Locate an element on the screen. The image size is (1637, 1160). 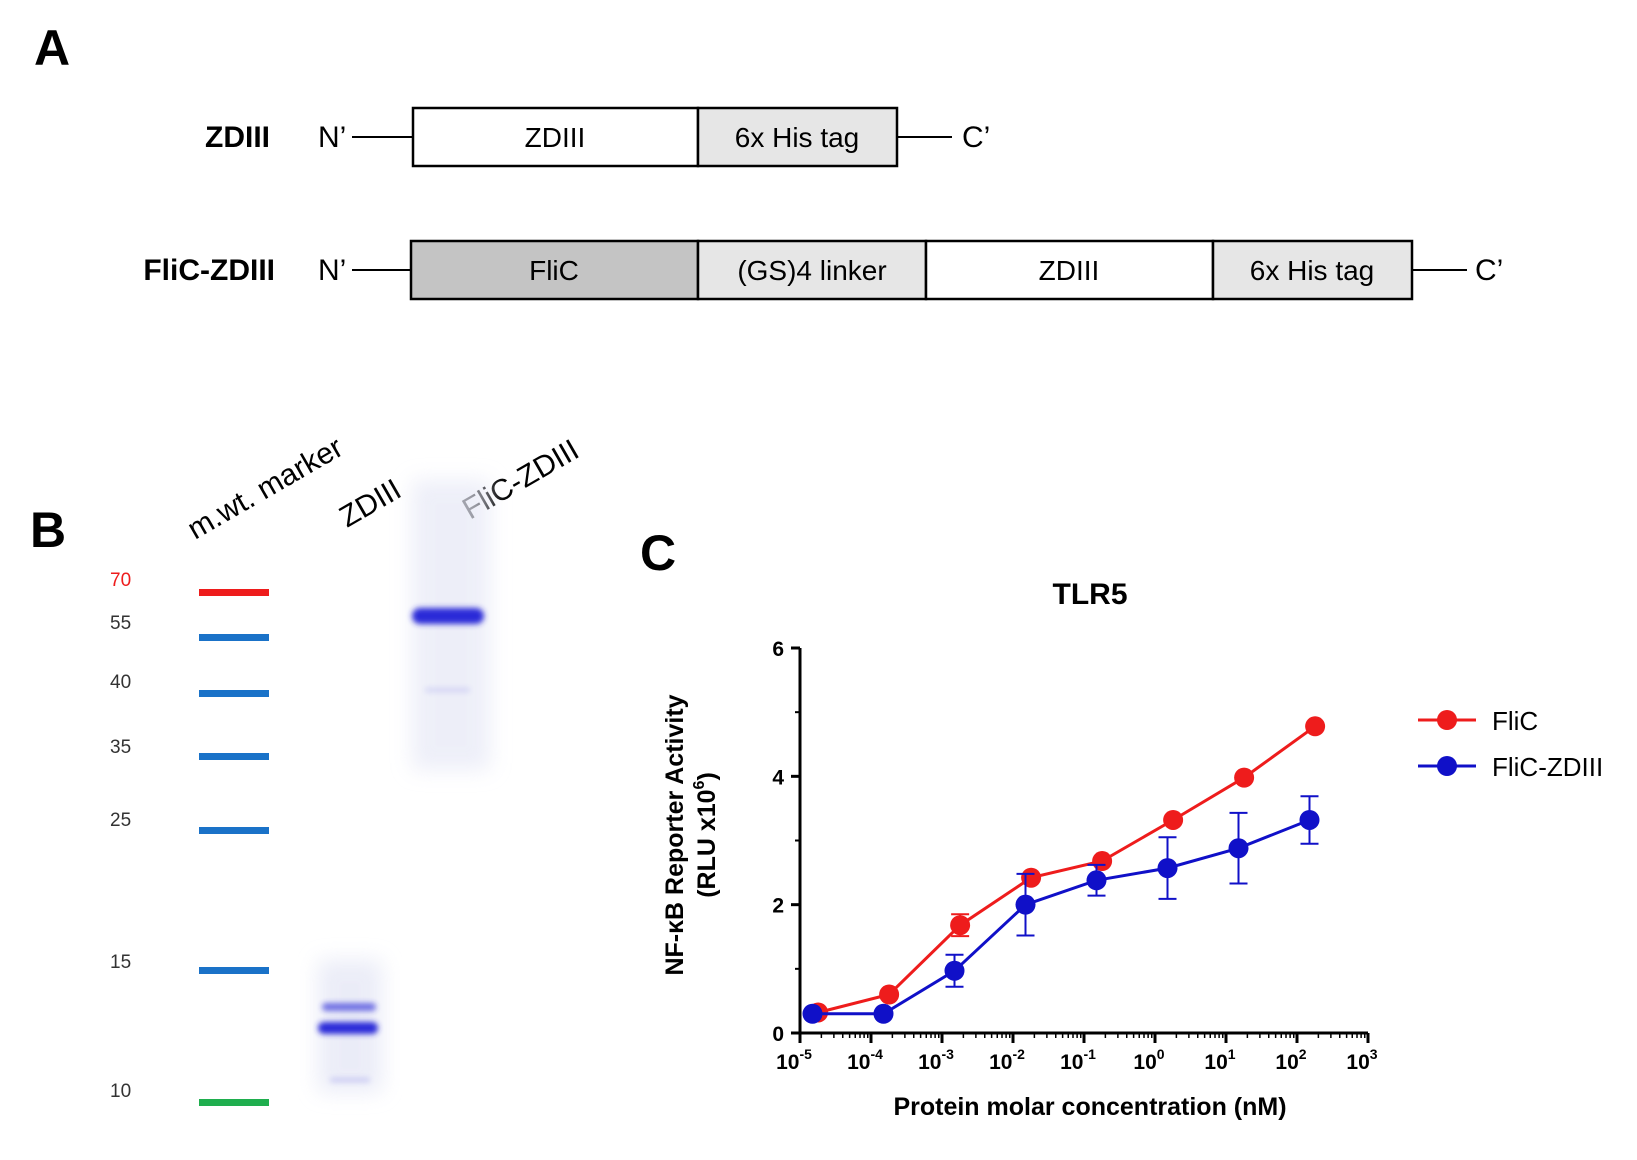
construct-flic-zdiii-segment-flic is located at coordinates (554, 270).